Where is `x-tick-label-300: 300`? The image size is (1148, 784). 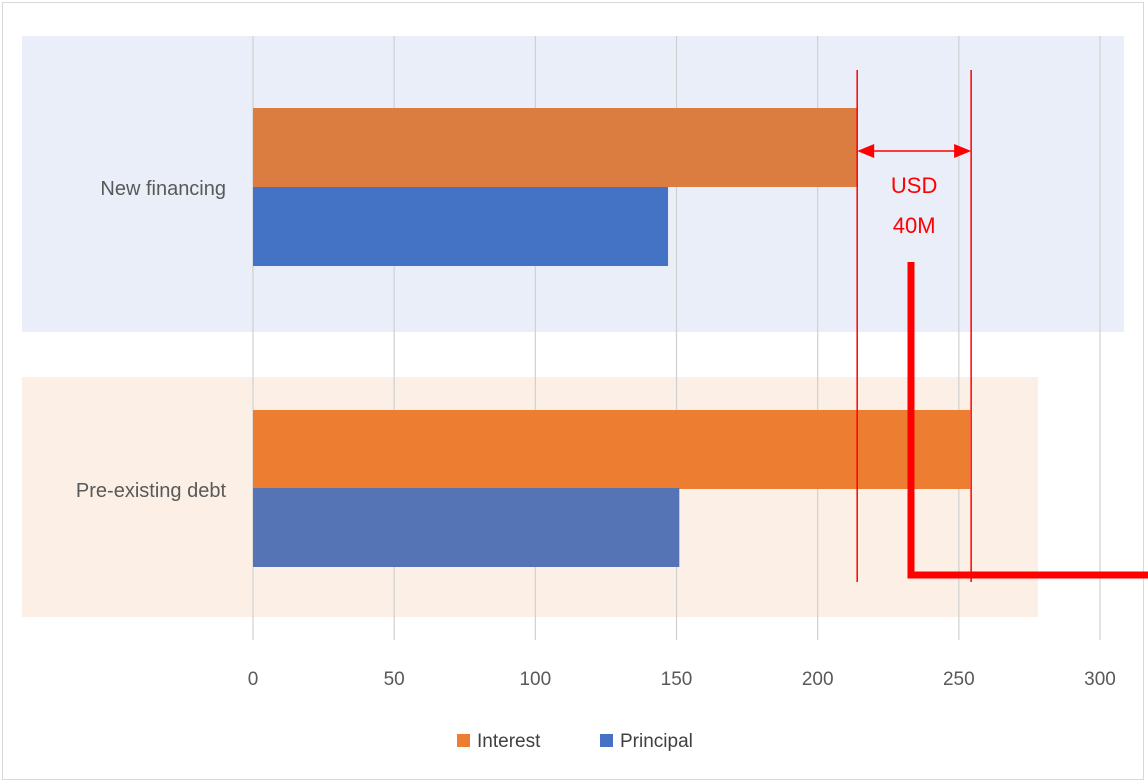
x-tick-label-300: 300 is located at coordinates (1100, 679).